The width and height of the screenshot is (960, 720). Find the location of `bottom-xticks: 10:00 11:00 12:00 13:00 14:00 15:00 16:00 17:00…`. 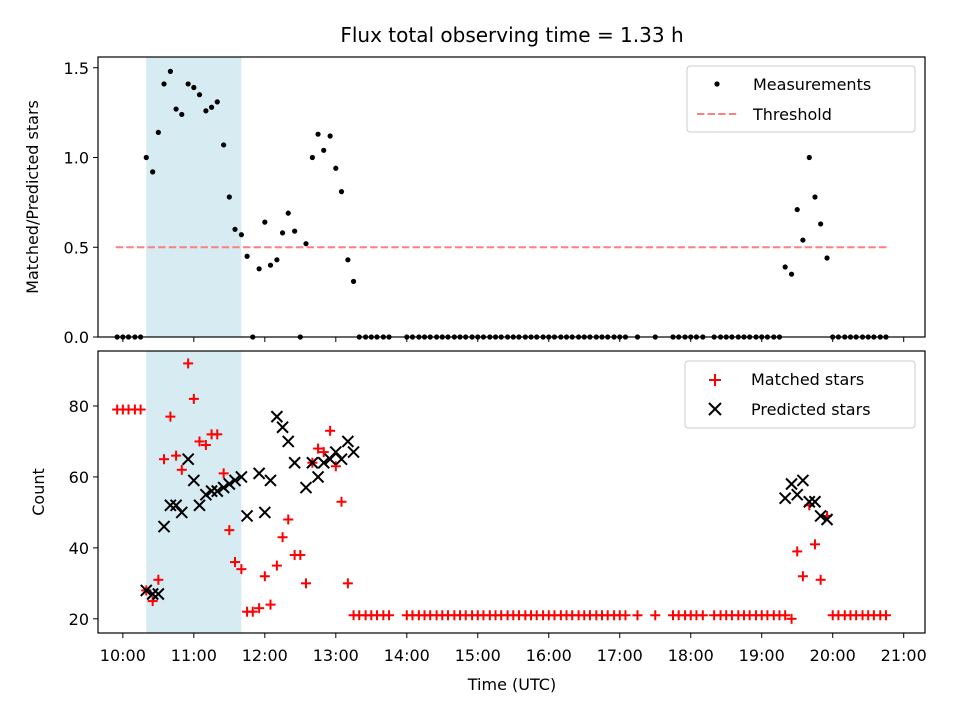

bottom-xticks: 10:00 11:00 12:00 13:00 14:00 15:00 16:00 17:00… is located at coordinates (513, 649).